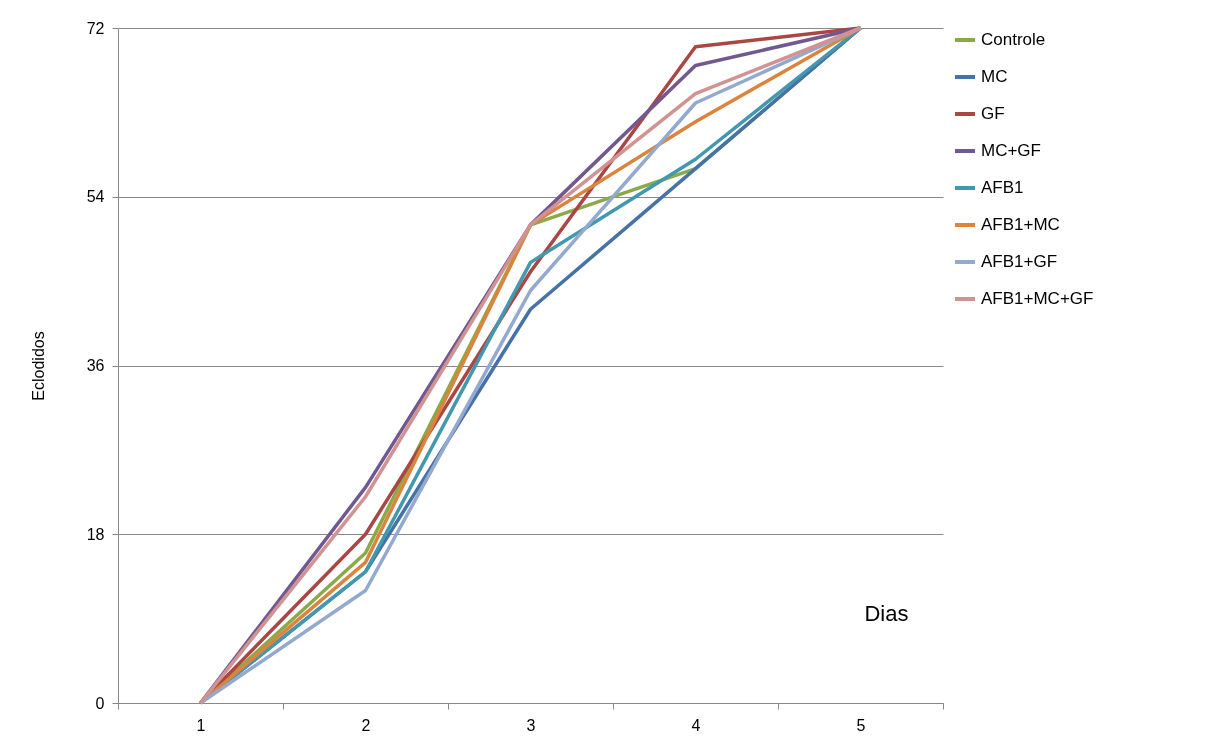  I want to click on x-tick-label: 2, so click(366, 725).